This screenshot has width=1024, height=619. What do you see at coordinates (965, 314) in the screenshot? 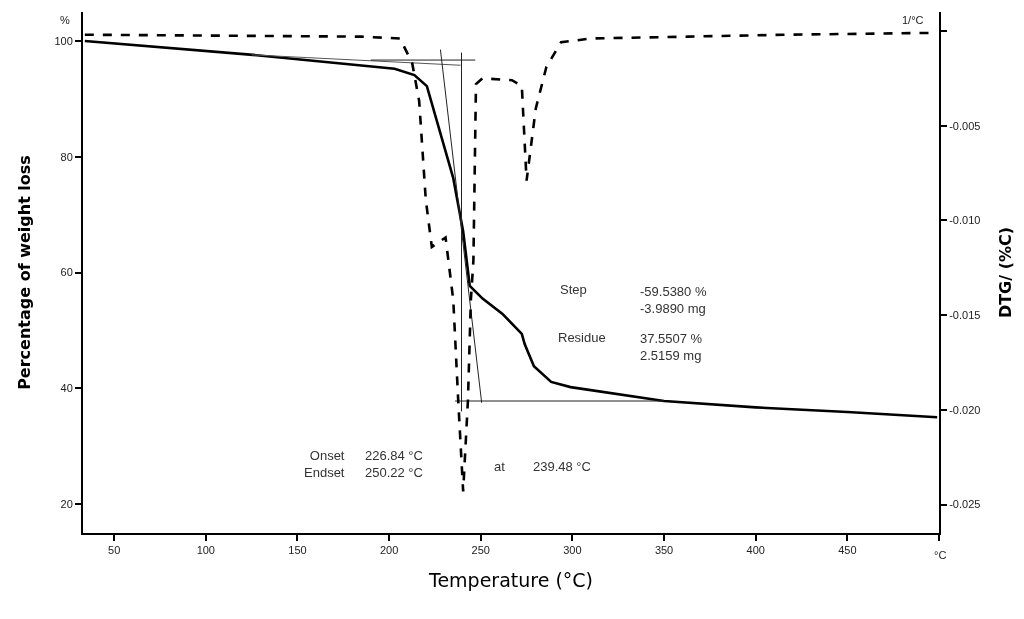
I see `y2-tick-label: -0.015` at bounding box center [965, 314].